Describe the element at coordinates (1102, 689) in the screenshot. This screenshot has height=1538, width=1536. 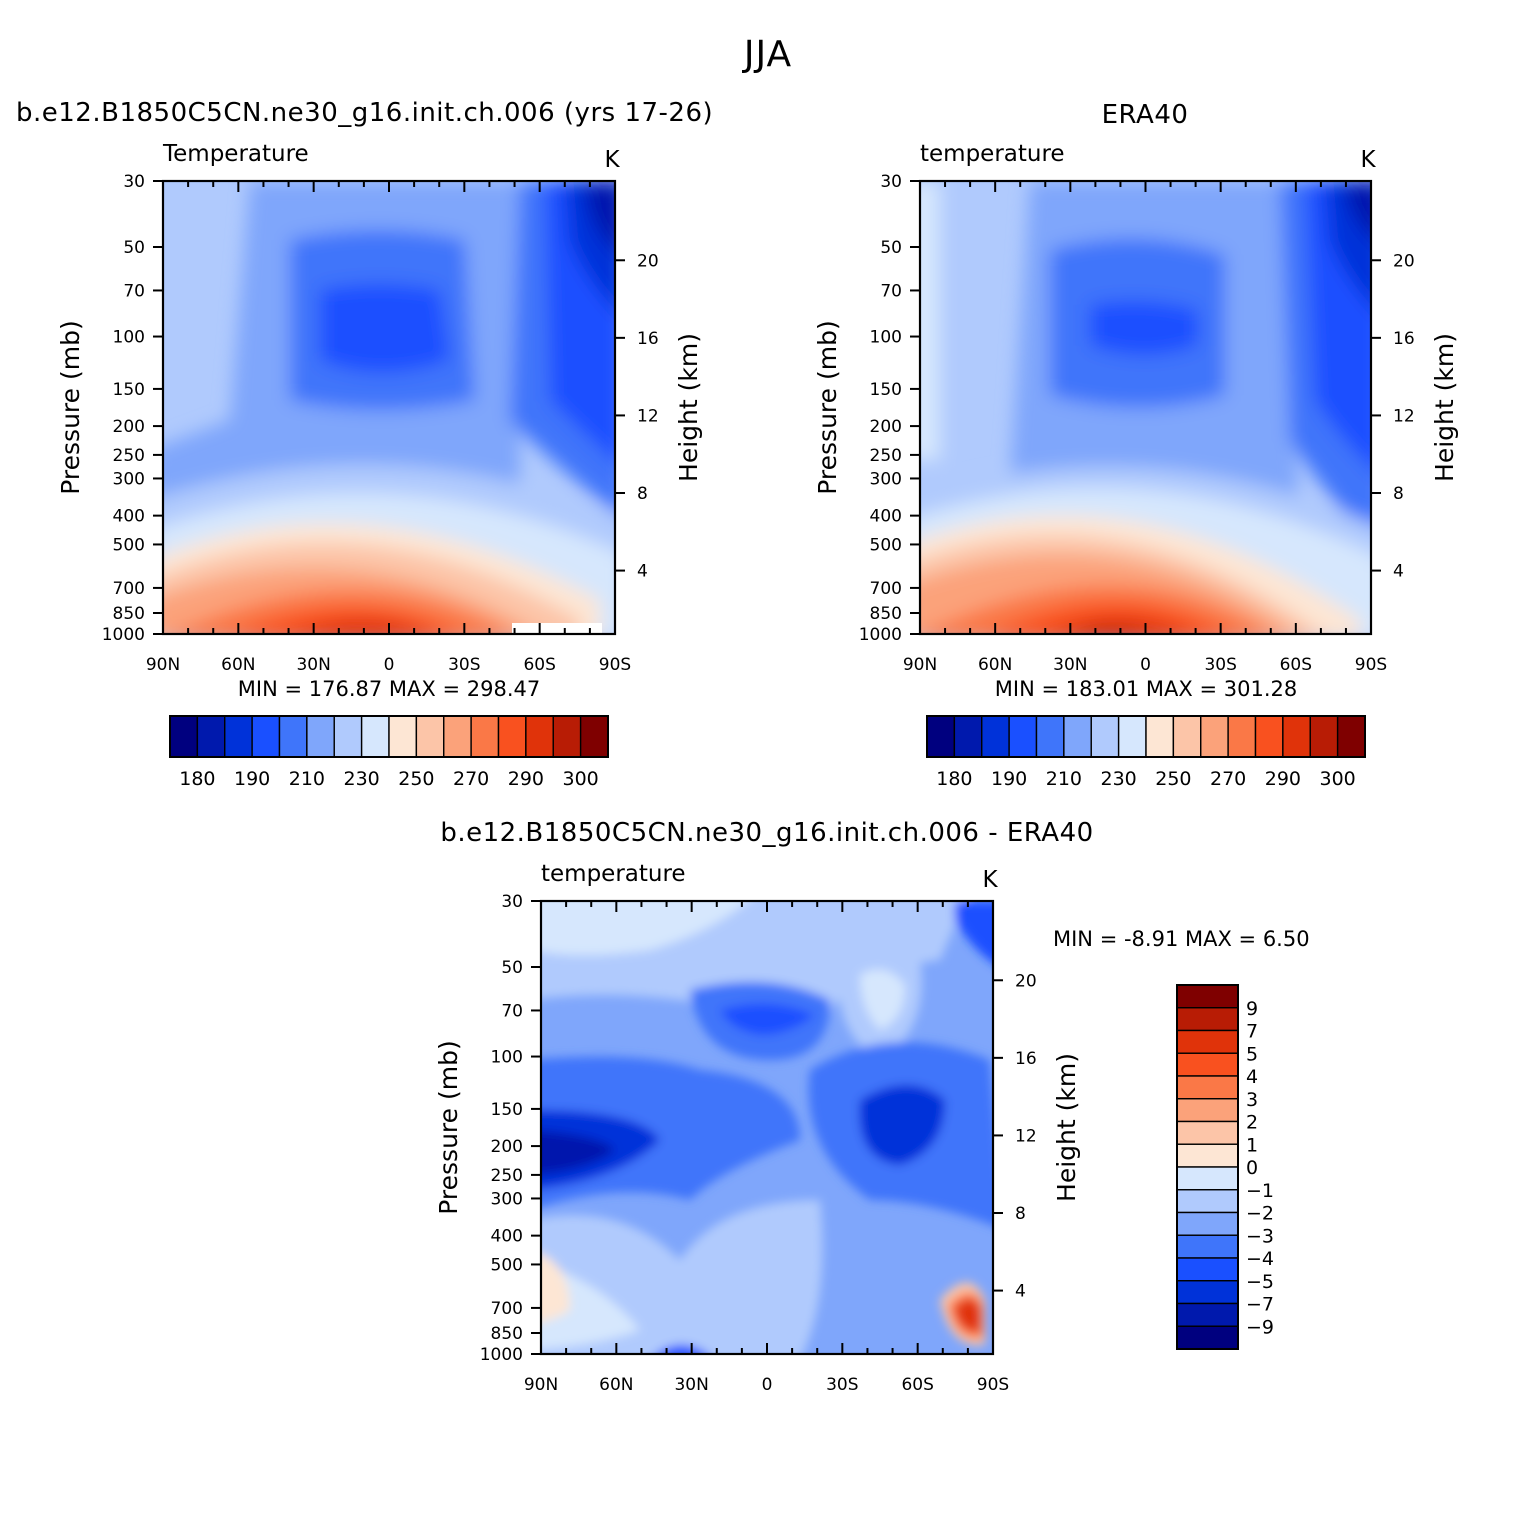
I see `min-value: 183.01` at that location.